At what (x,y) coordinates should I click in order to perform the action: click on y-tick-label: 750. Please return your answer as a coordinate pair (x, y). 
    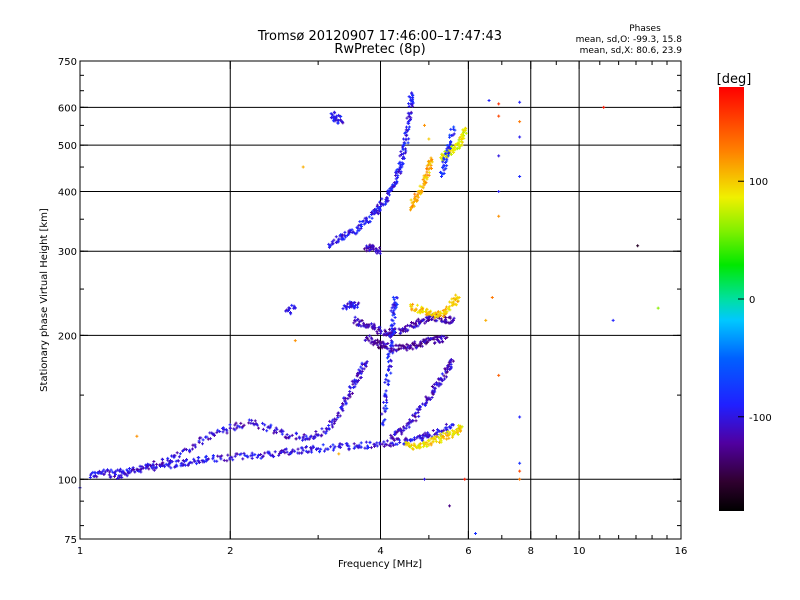
    Looking at the image, I should click on (67, 62).